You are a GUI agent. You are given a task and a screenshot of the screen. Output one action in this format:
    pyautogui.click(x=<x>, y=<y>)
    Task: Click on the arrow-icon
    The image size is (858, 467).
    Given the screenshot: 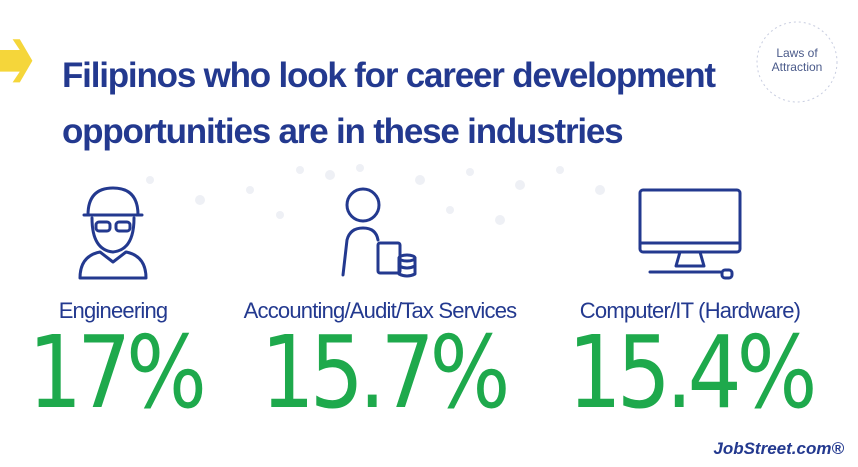 What is the action you would take?
    pyautogui.click(x=16, y=61)
    